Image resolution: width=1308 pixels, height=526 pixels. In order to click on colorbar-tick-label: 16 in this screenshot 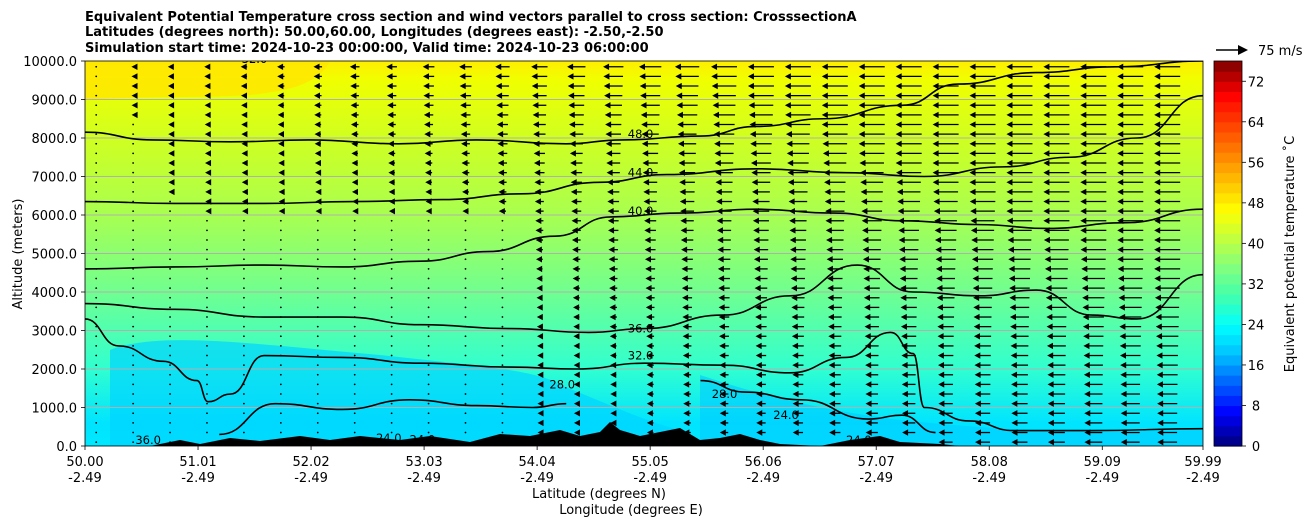, I will do `click(1256, 366)`.